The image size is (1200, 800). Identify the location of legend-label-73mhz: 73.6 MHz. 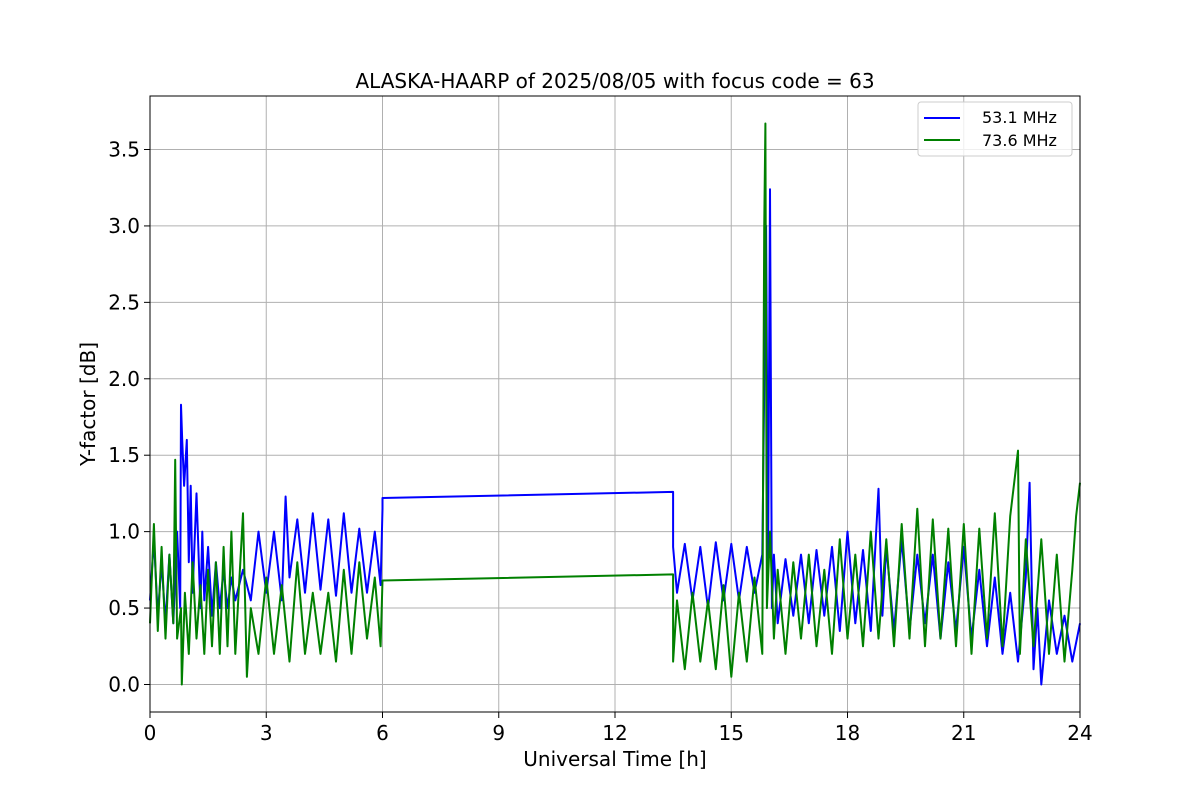
(1019, 140).